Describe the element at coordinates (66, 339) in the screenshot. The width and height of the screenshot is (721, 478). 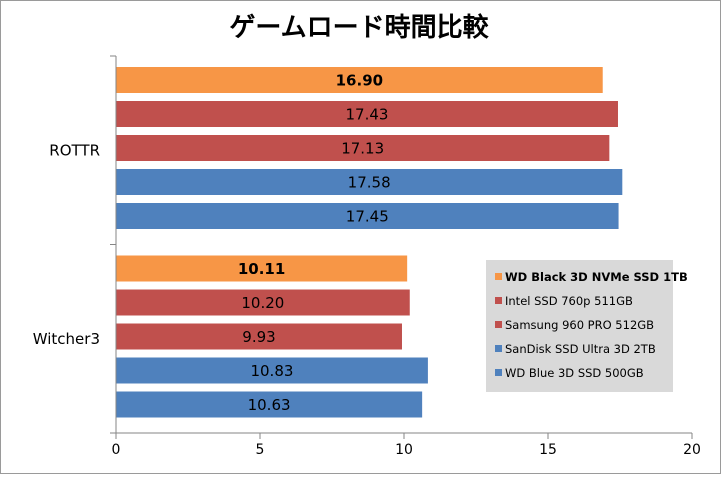
I see `category-label: Witcher3` at that location.